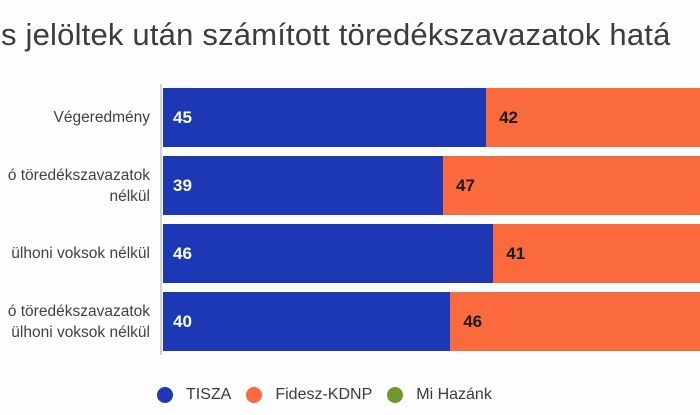  Describe the element at coordinates (465, 185) in the screenshot. I see `bar-value-label: 47` at that location.